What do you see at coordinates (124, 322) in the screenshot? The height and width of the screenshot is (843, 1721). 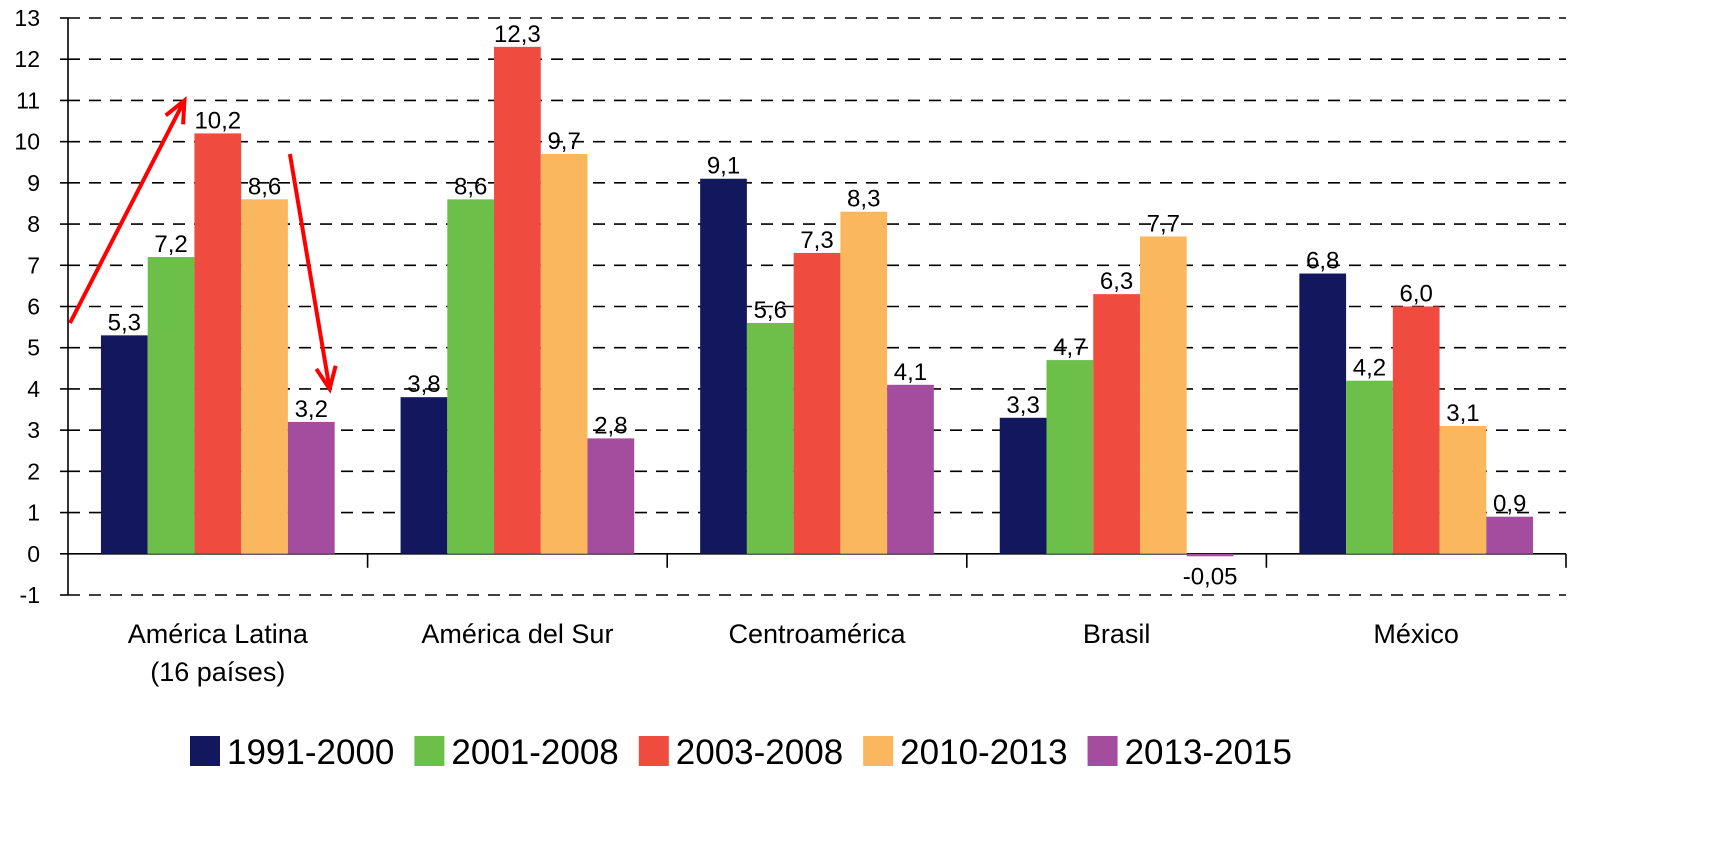 I see `data-label: 5,3` at bounding box center [124, 322].